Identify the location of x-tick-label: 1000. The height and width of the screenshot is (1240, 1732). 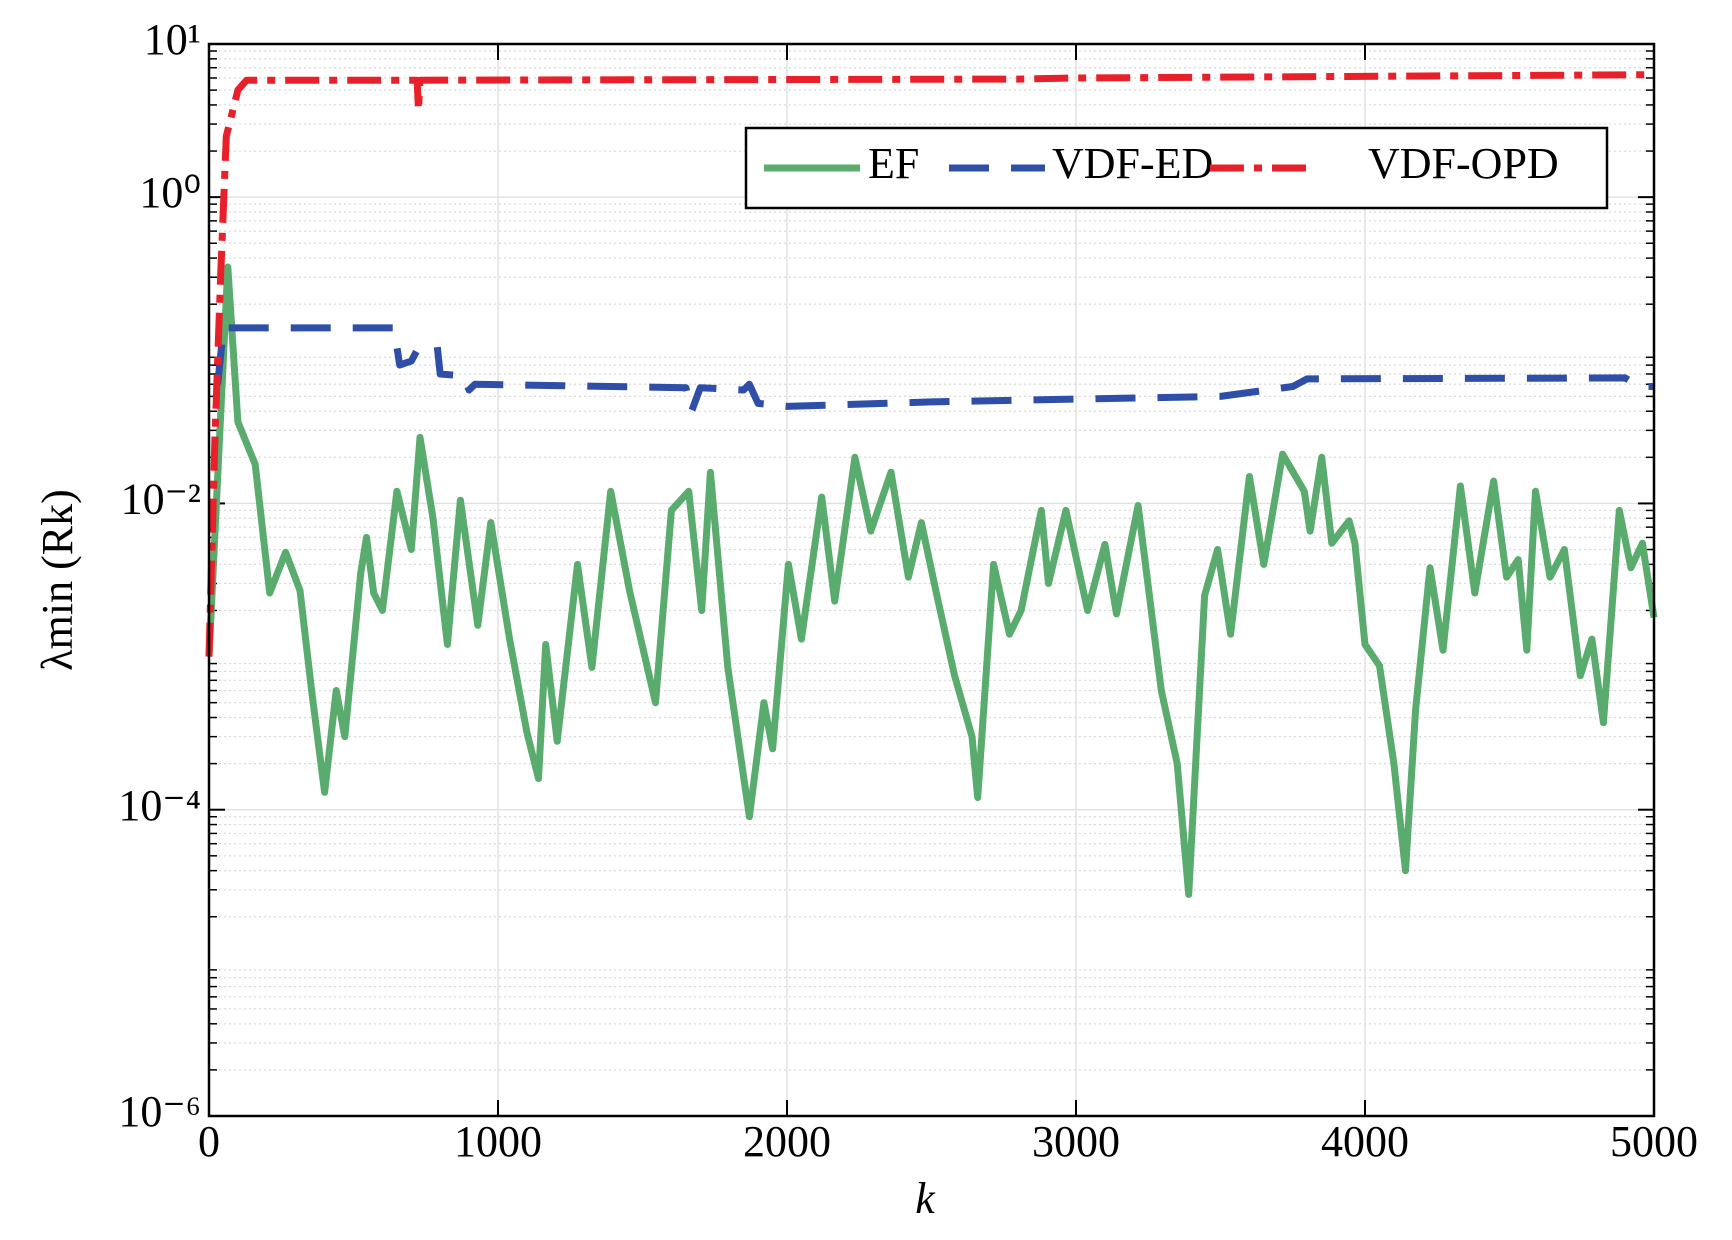
(498, 1141).